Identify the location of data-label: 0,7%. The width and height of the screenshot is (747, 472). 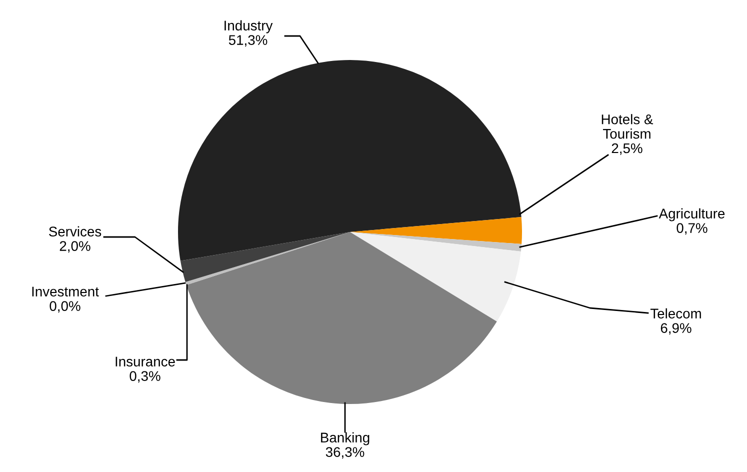
(692, 229).